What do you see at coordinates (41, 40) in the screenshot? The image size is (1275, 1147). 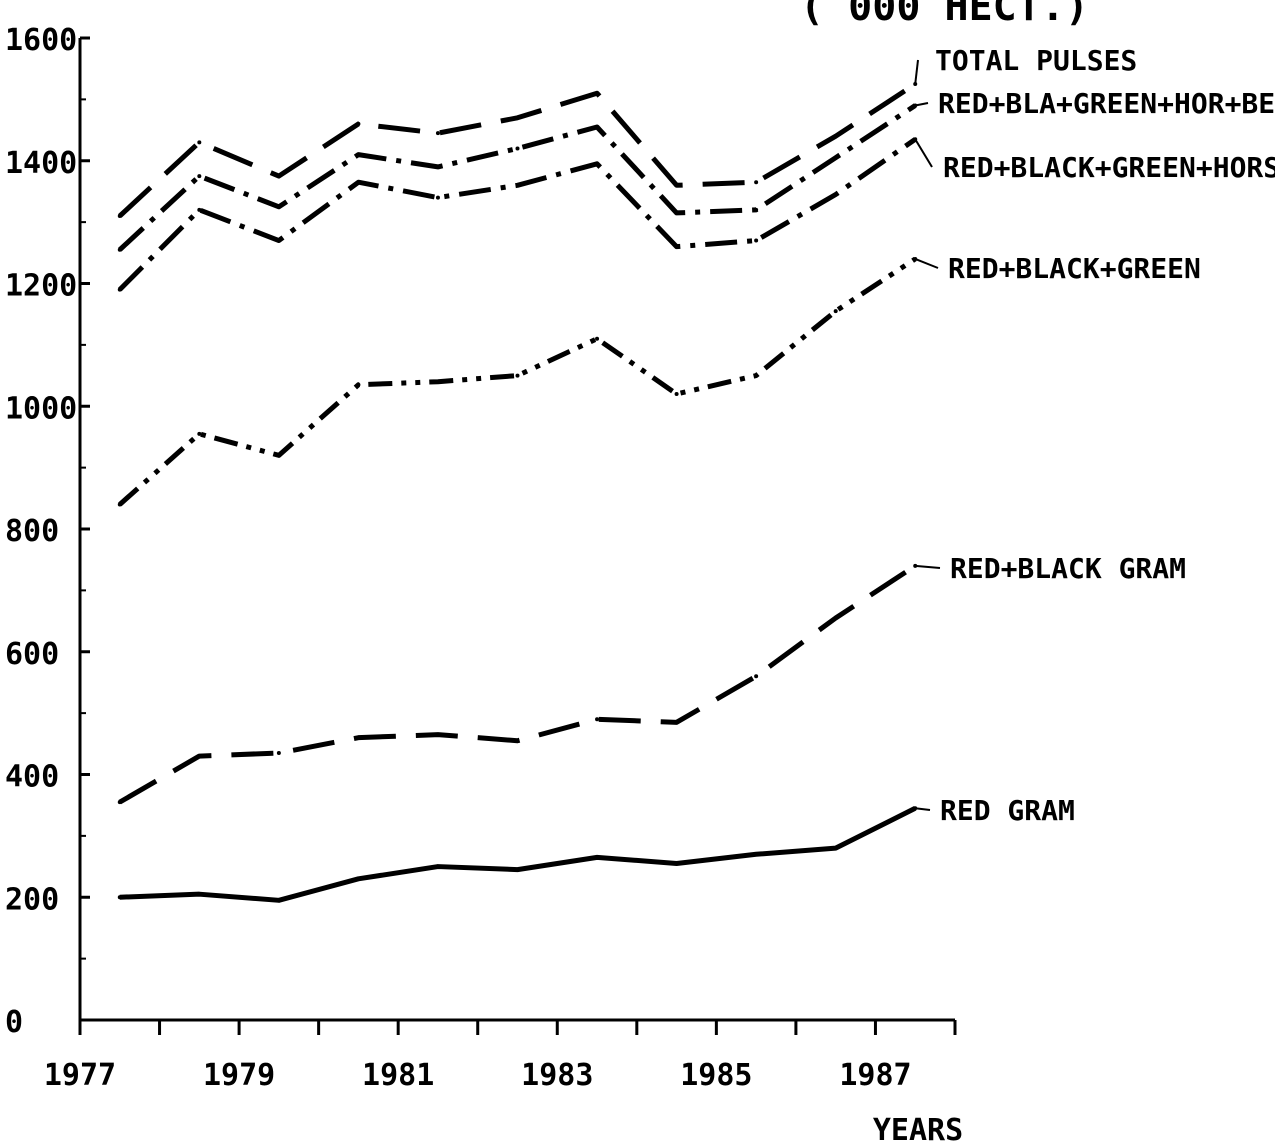 I see `y-tick-label: 1600` at bounding box center [41, 40].